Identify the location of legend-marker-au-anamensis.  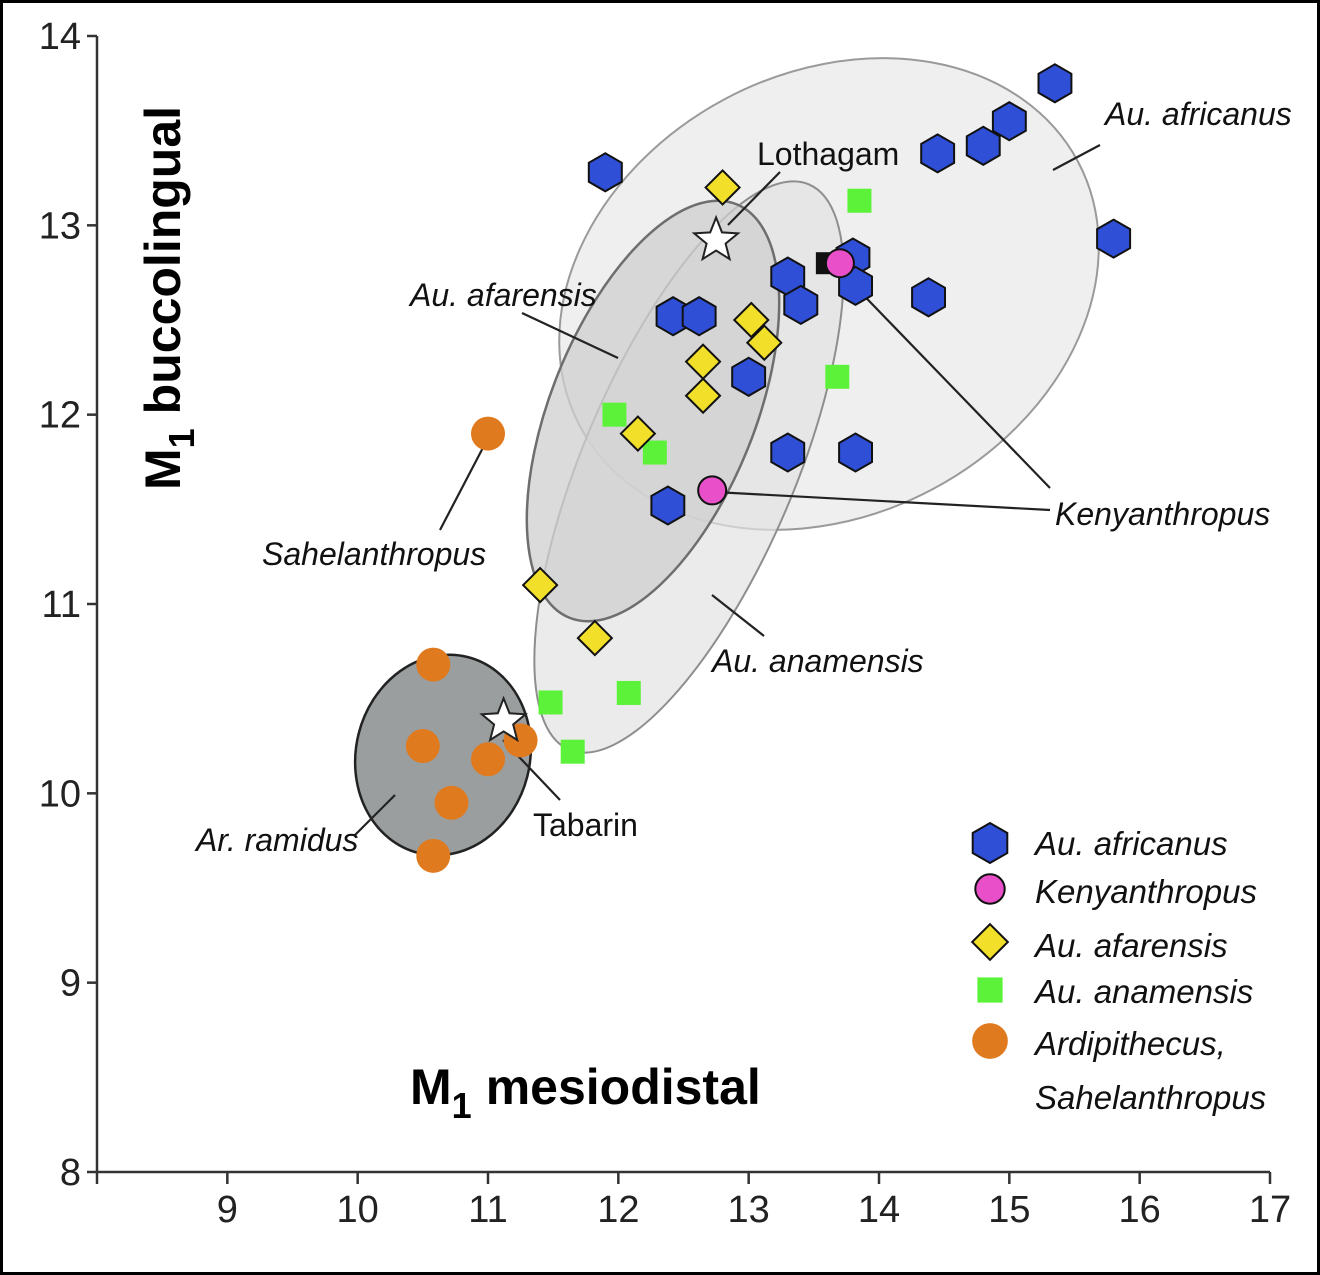
(990, 990).